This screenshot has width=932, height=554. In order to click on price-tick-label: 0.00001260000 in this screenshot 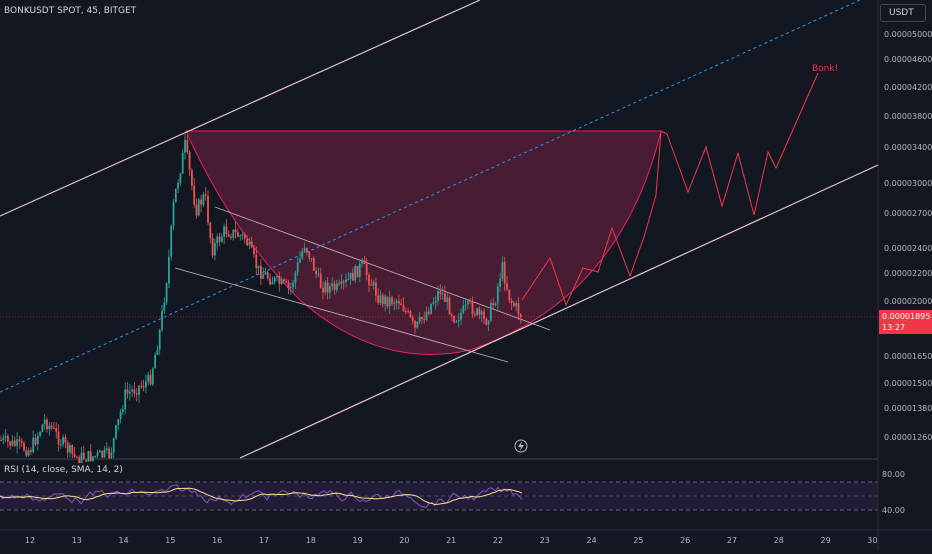, I will do `click(908, 437)`.